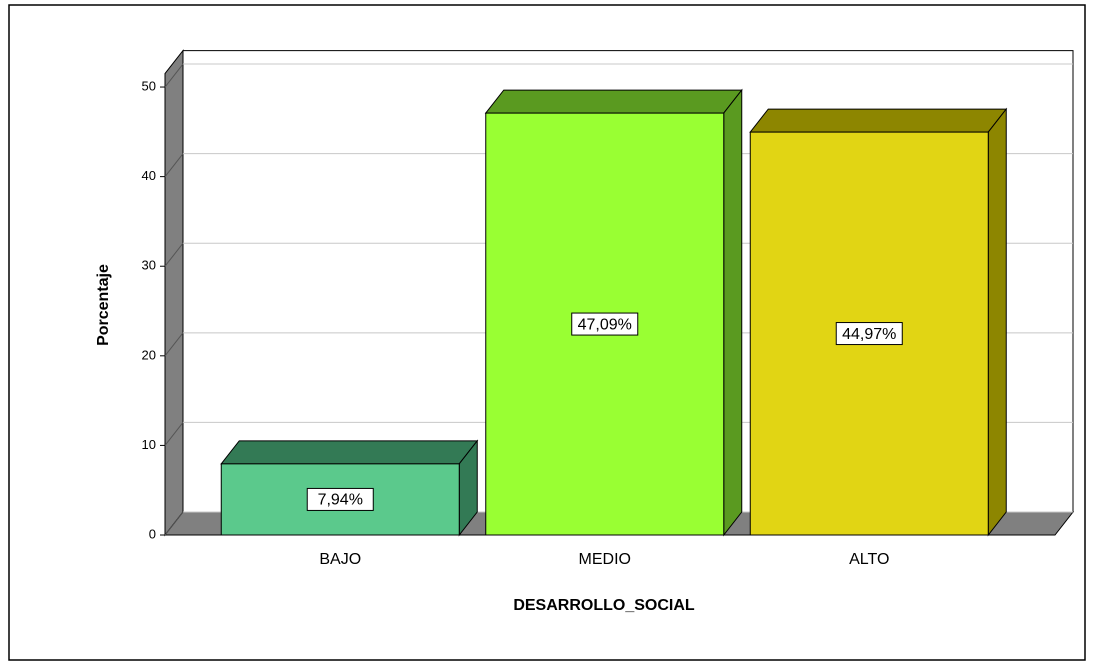 The height and width of the screenshot is (671, 1094). I want to click on x-axis-label: DESARROLLO_SOCIAL, so click(604, 605).